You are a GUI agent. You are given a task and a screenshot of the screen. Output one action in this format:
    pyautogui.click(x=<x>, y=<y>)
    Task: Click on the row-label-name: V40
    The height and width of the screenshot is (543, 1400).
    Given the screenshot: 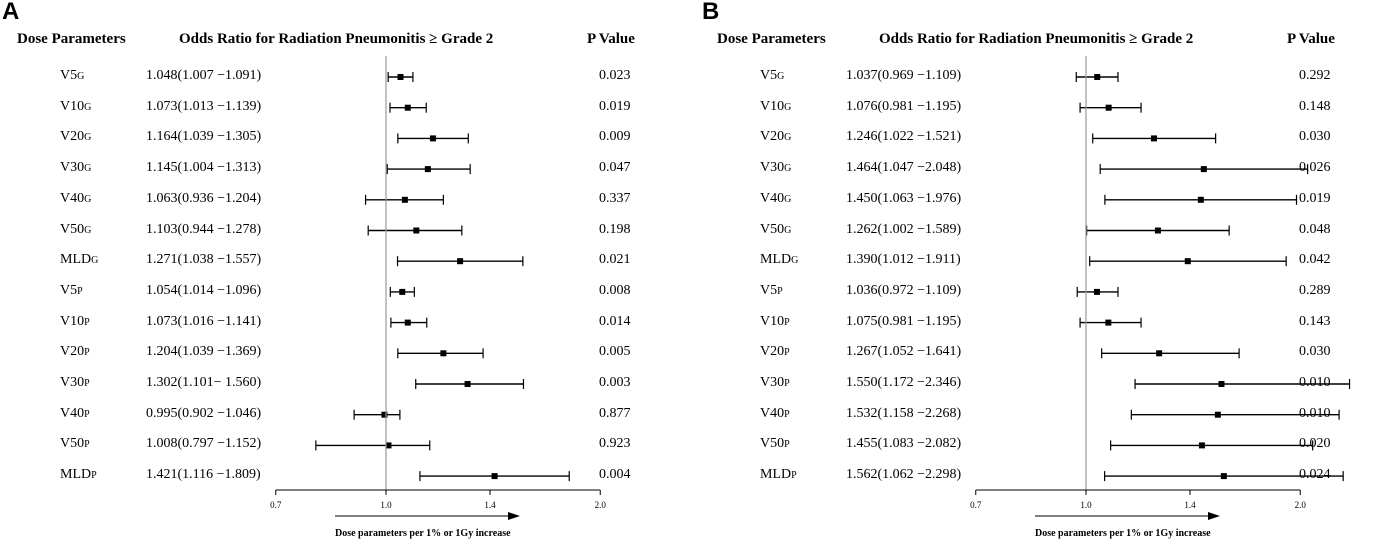 What is the action you would take?
    pyautogui.click(x=772, y=198)
    